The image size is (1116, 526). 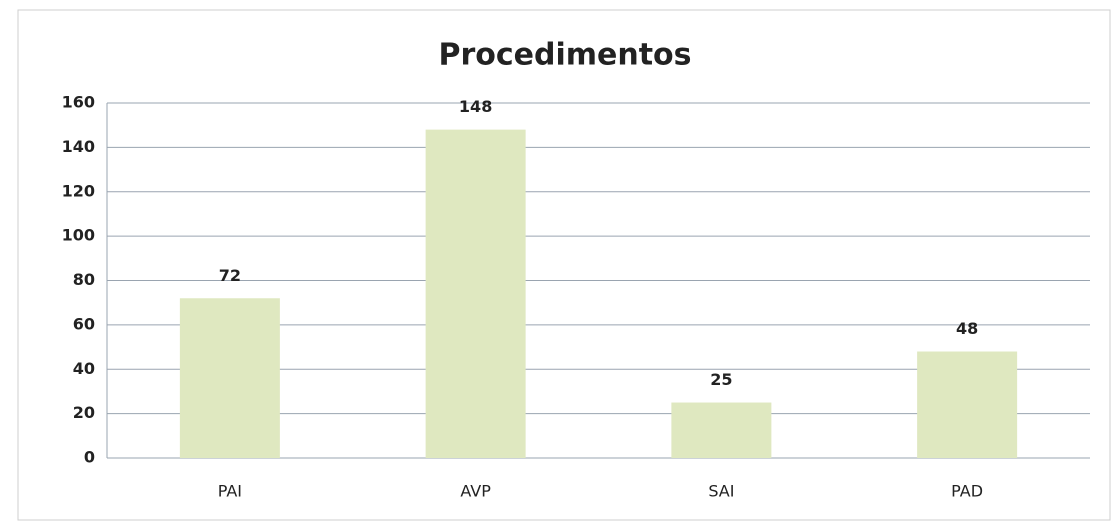 What do you see at coordinates (78, 146) in the screenshot?
I see `y-tick-label: 140` at bounding box center [78, 146].